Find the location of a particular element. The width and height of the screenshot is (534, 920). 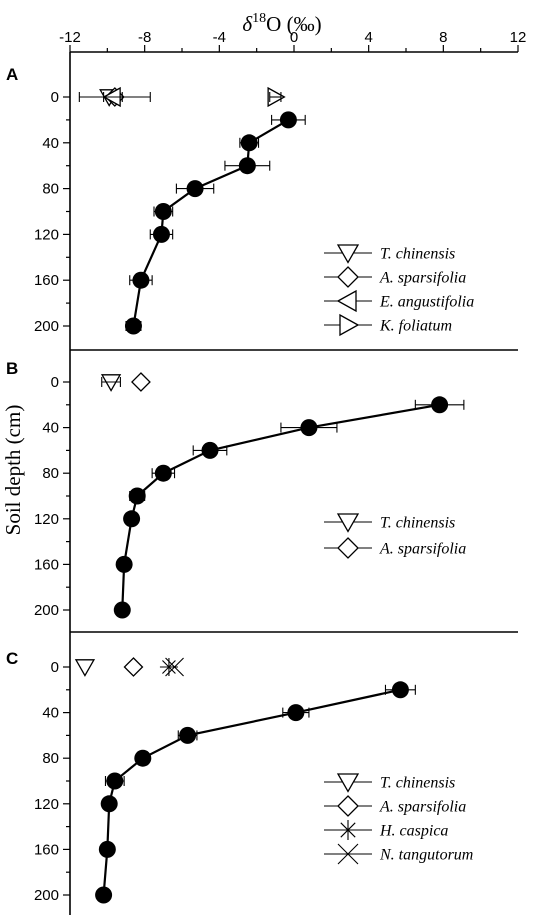

plant-marker-cross is located at coordinates (174, 667).